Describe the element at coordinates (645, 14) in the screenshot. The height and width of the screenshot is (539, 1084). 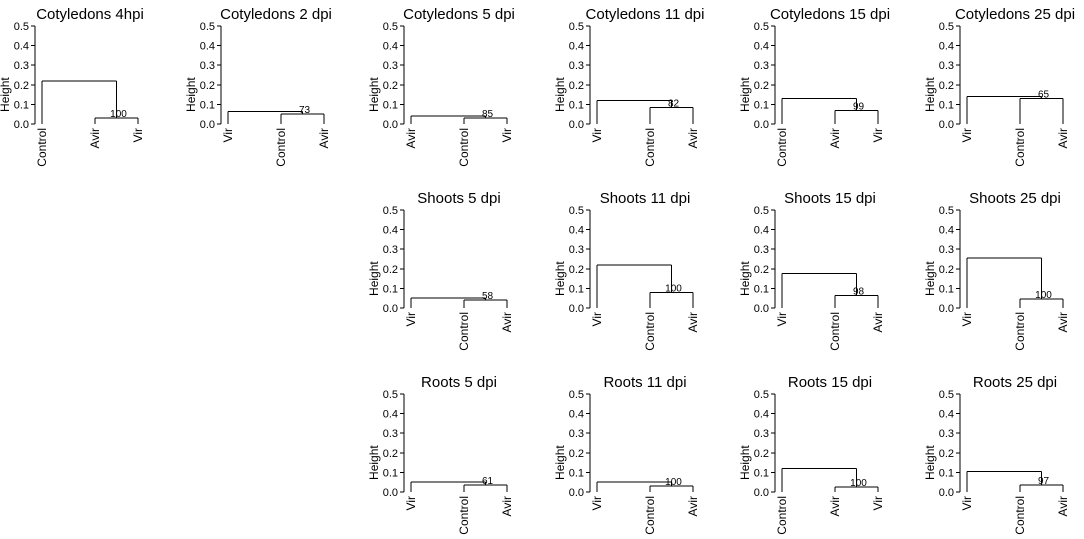
I see `panel-title: Cotyledons 11 dpi` at that location.